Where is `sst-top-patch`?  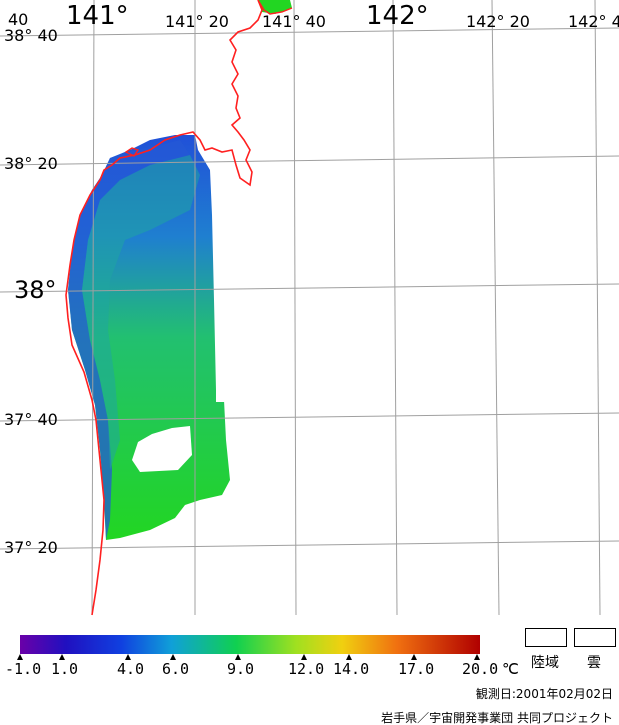 sst-top-patch is located at coordinates (275, 7).